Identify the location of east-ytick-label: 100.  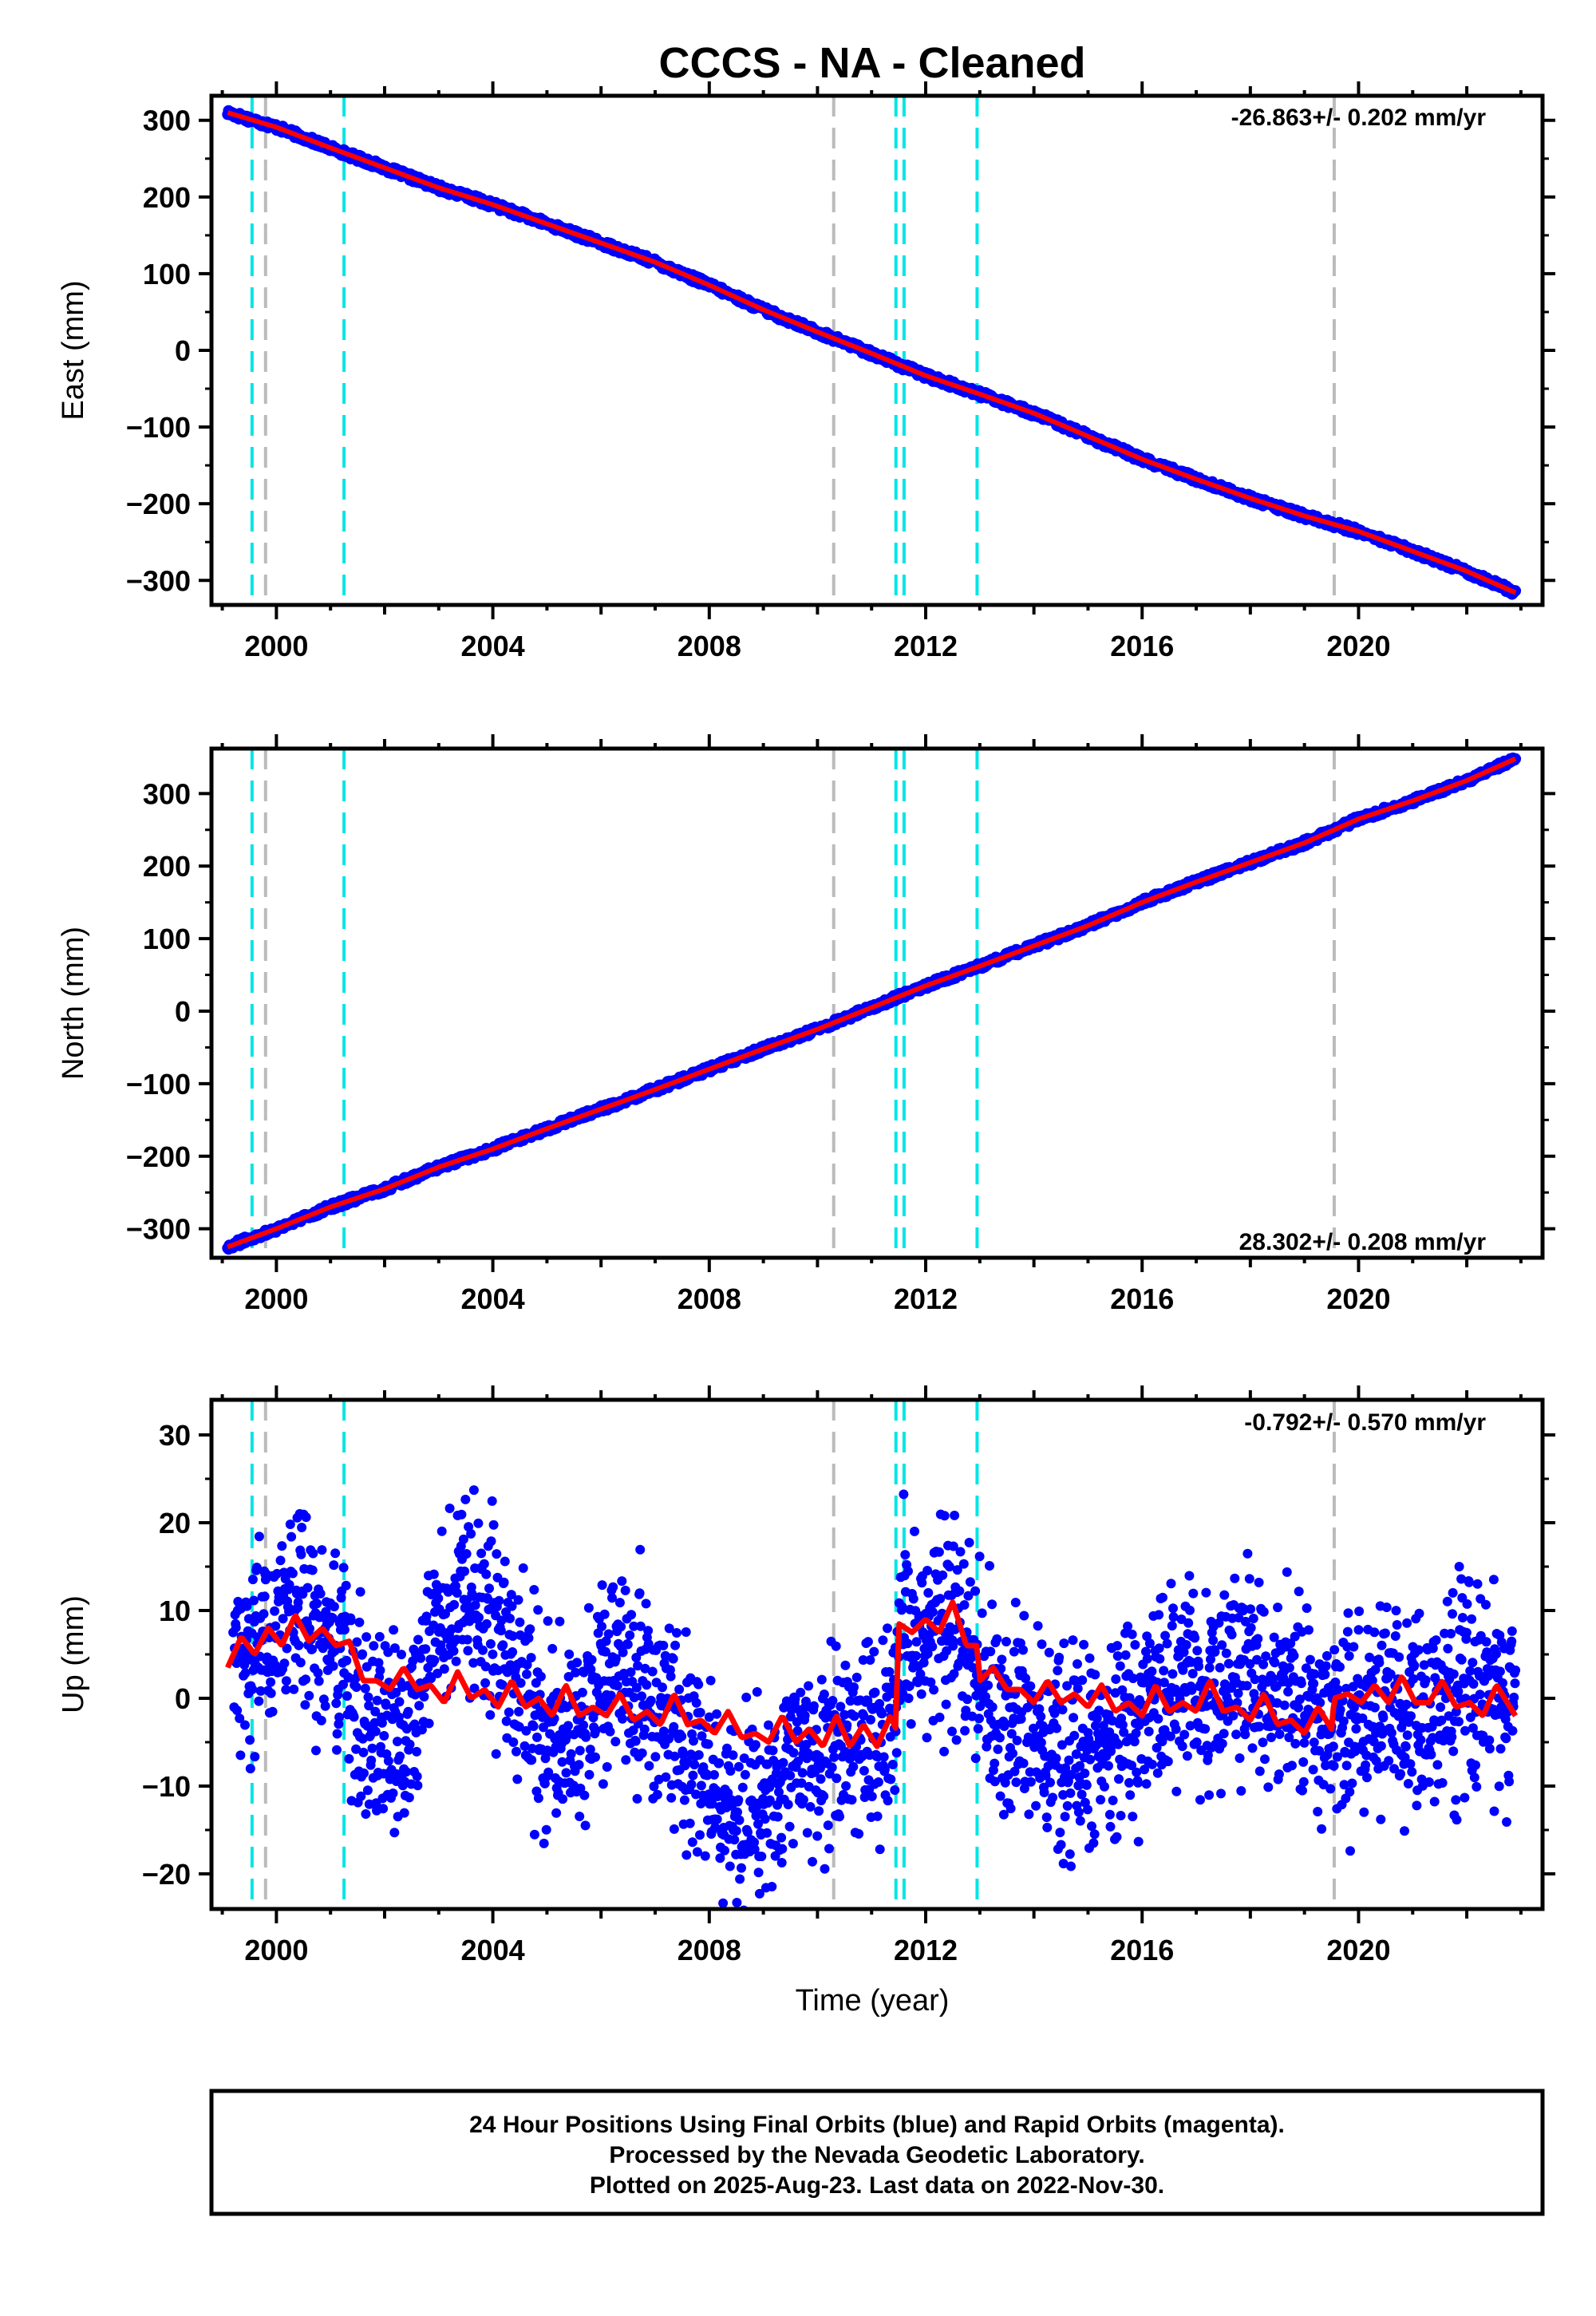
(167, 274).